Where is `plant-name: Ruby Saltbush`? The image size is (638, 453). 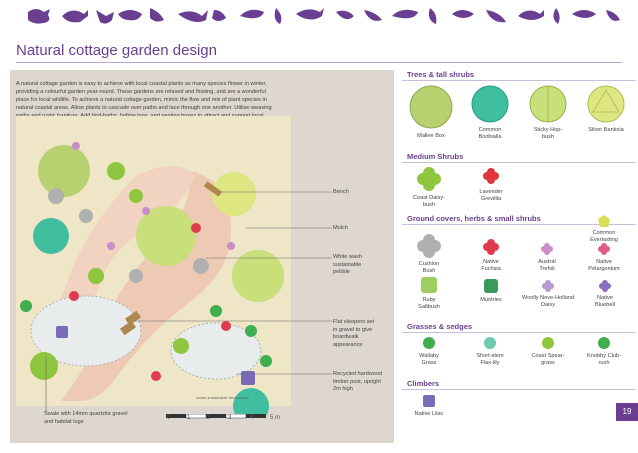 plant-name: Ruby Saltbush is located at coordinates (429, 303).